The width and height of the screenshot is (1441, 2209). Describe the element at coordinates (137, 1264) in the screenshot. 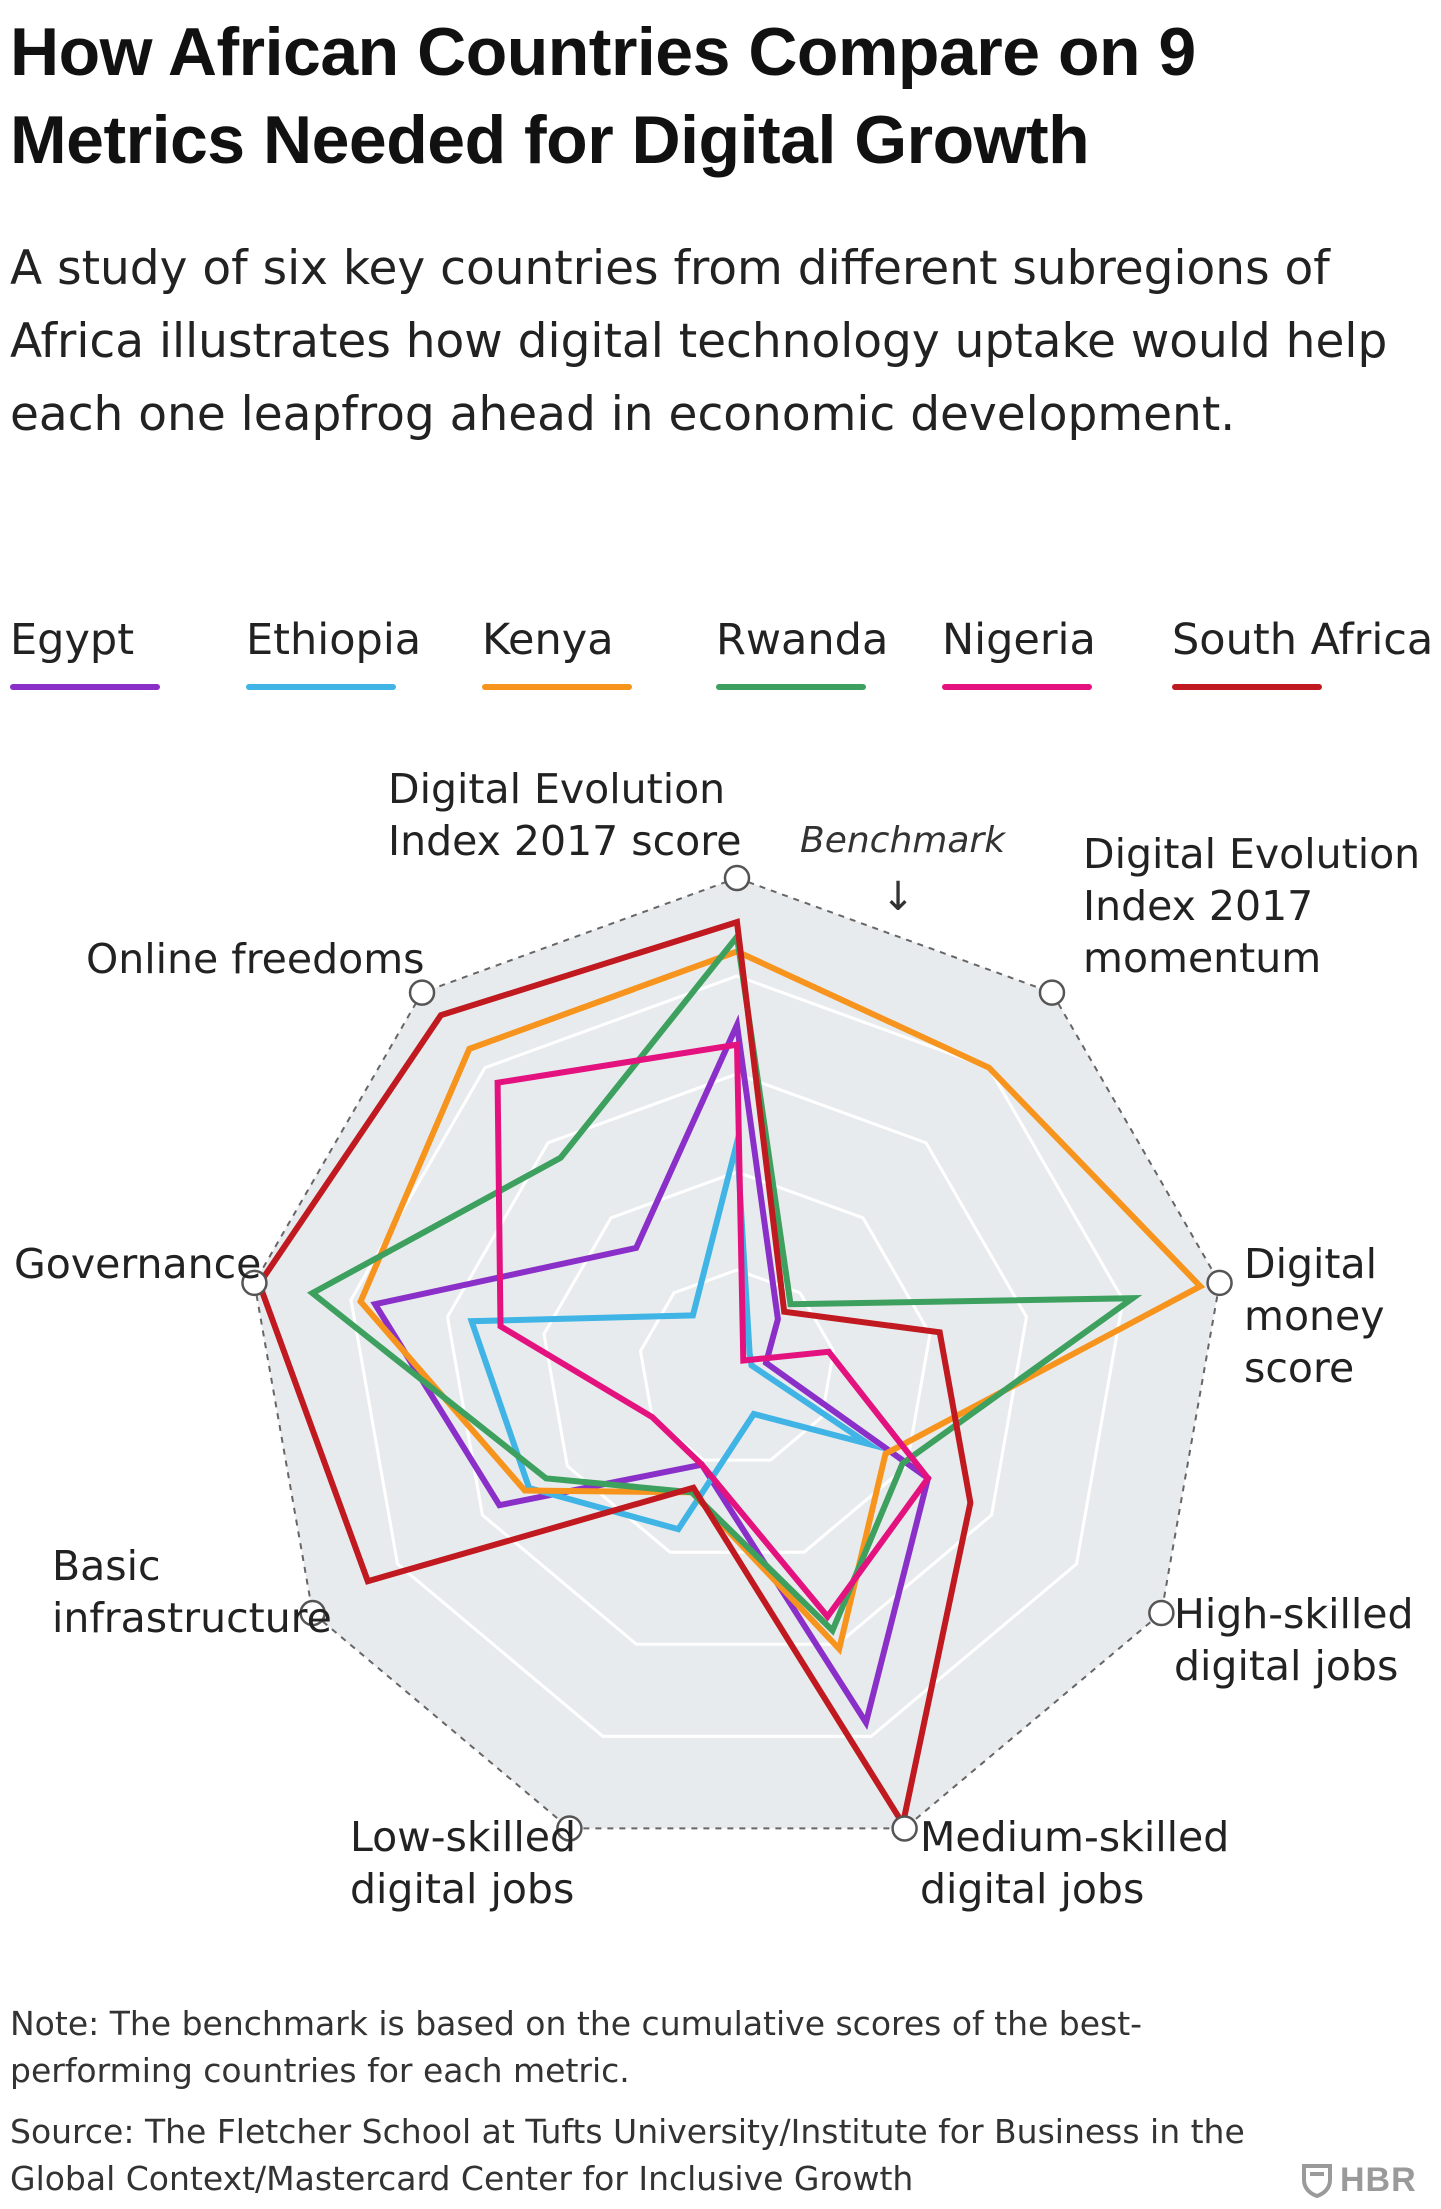

I see `axis-label: Governance` at that location.